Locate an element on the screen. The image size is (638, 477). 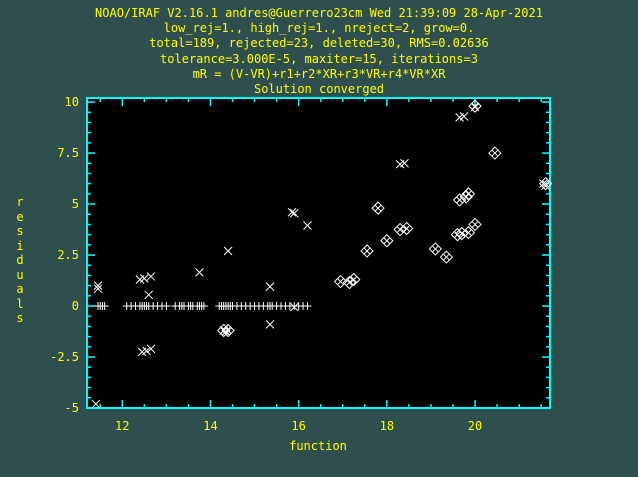
y-axis-label-char: u is located at coordinates (20, 274).